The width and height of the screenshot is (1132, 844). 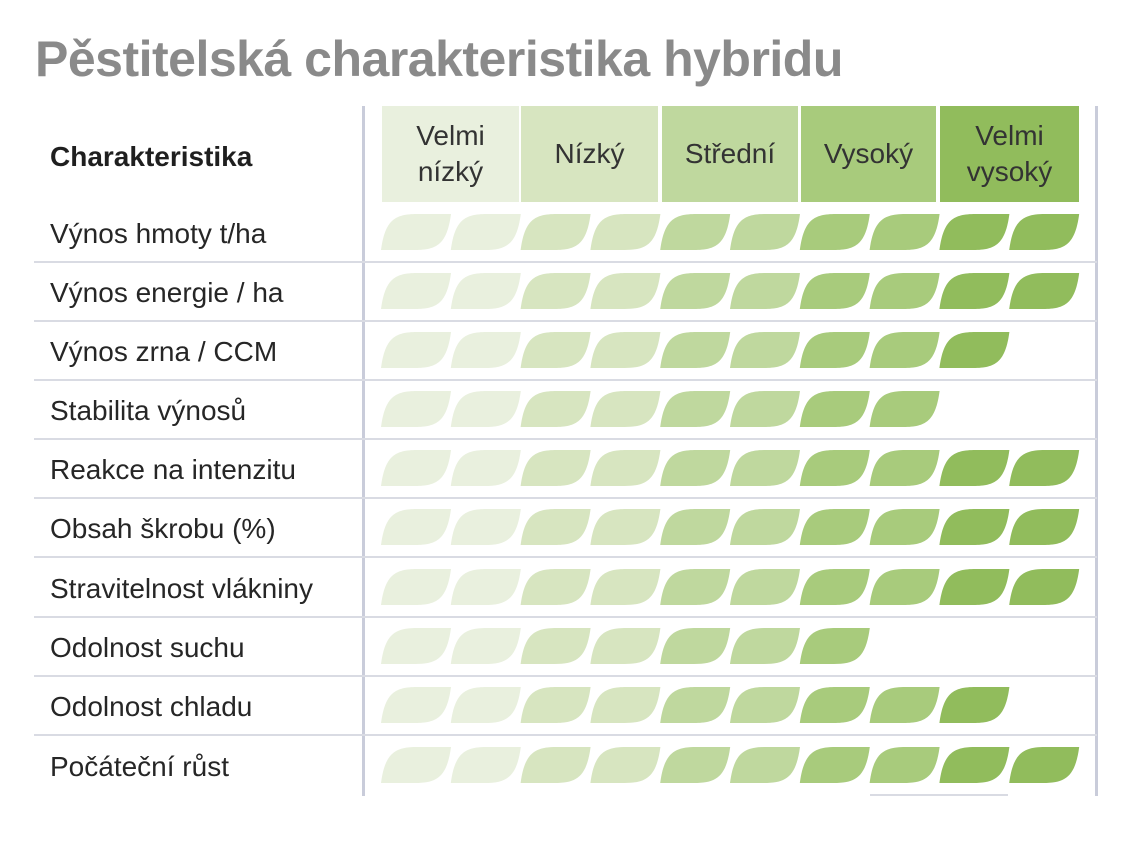 What do you see at coordinates (450, 154) in the screenshot?
I see `level-header-very-low: Velmi nízký` at bounding box center [450, 154].